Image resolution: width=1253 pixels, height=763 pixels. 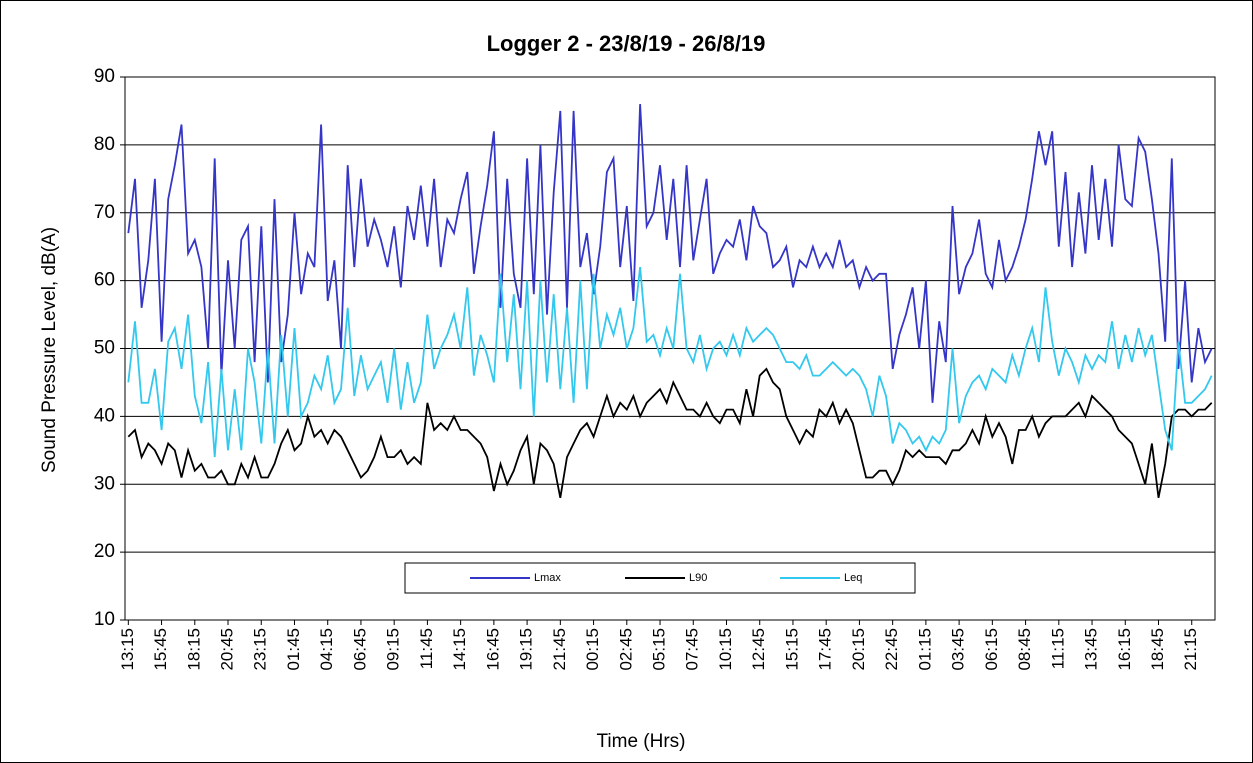 What do you see at coordinates (626, 43) in the screenshot?
I see `chart-title: Logger 2 - 23/8/19 - 26/8/19` at bounding box center [626, 43].